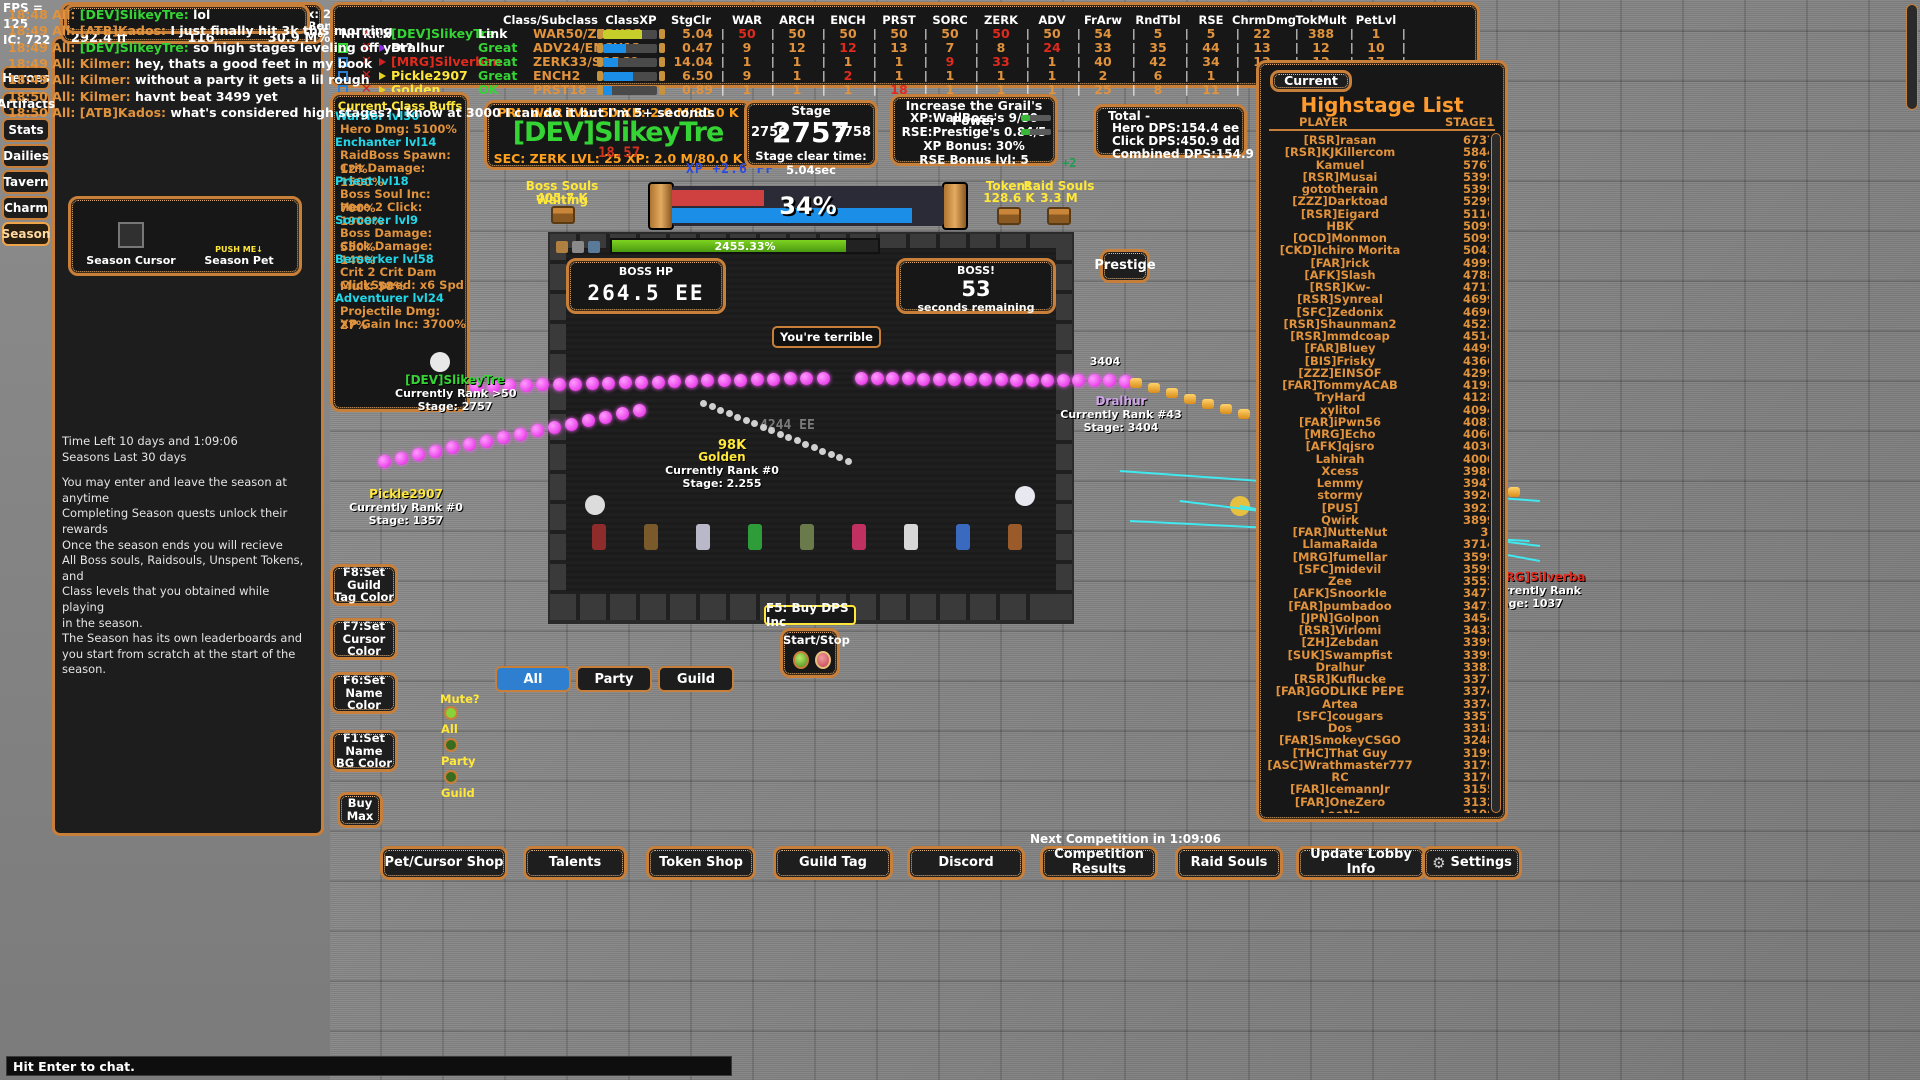 The image size is (1920, 1080). Describe the element at coordinates (1377, 606) in the screenshot. I see `leaderboard-row: [FAR]pumbadoo 3471` at that location.